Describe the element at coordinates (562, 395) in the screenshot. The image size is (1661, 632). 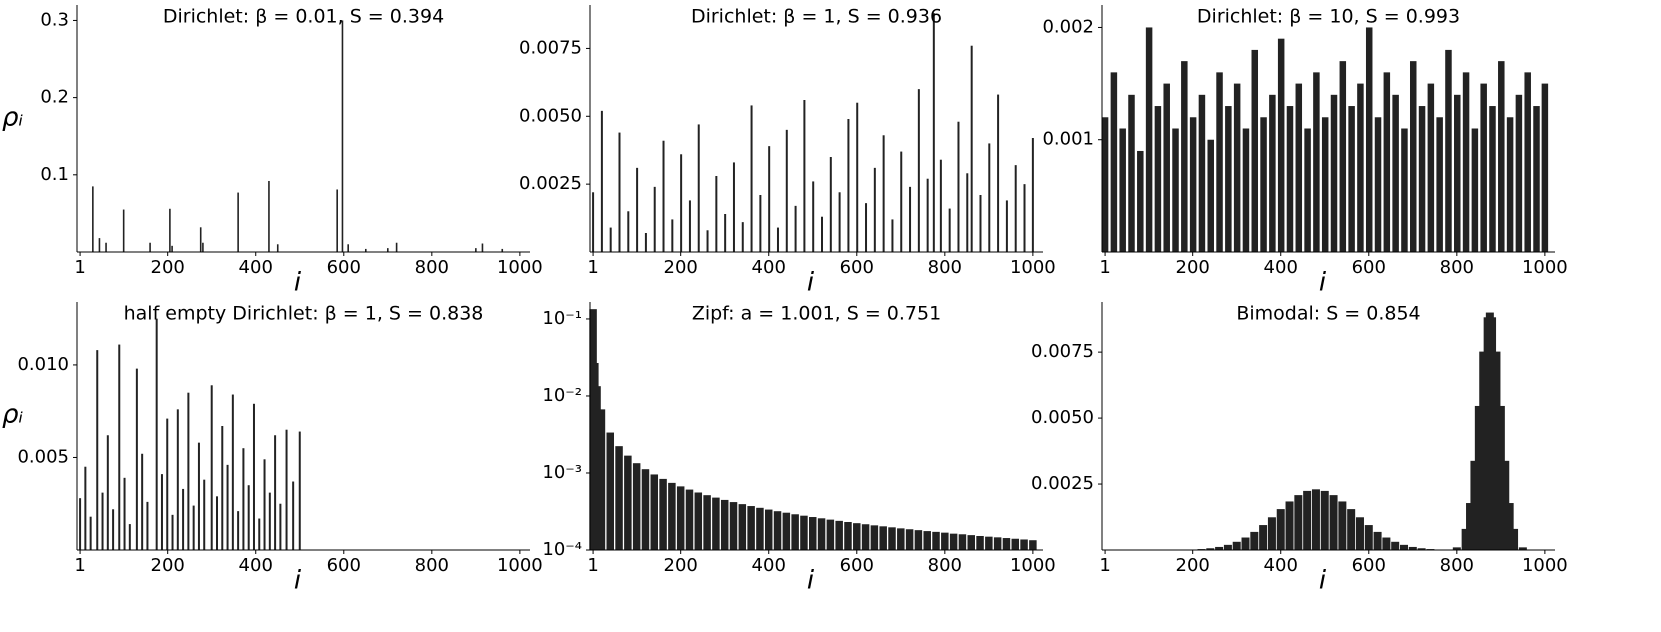
I see `y-tick-label: 10⁻²` at that location.